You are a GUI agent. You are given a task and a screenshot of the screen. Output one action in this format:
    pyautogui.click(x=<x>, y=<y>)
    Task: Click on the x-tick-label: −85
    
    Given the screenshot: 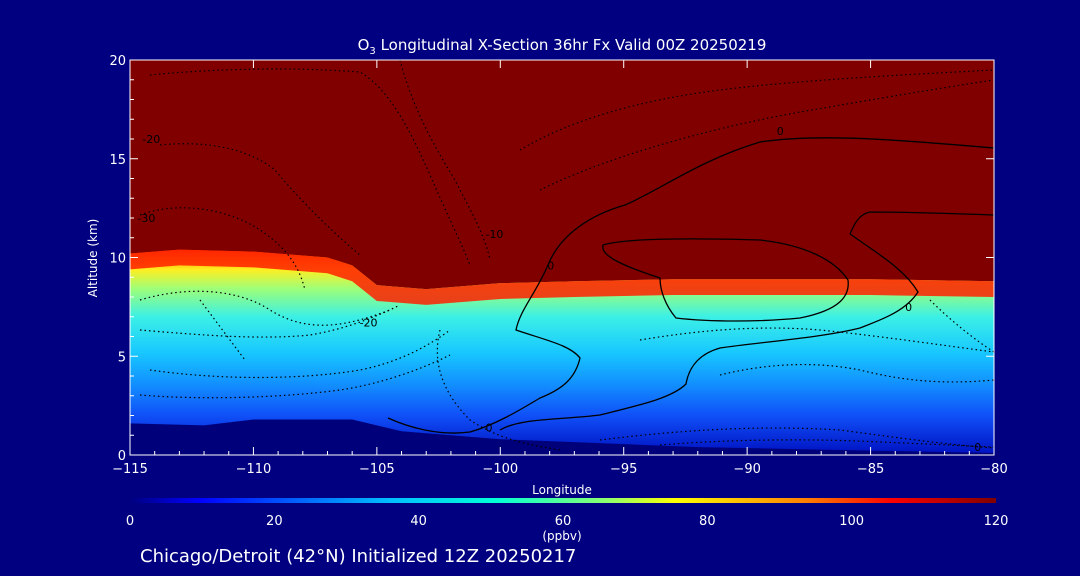 What is the action you would take?
    pyautogui.click(x=870, y=469)
    